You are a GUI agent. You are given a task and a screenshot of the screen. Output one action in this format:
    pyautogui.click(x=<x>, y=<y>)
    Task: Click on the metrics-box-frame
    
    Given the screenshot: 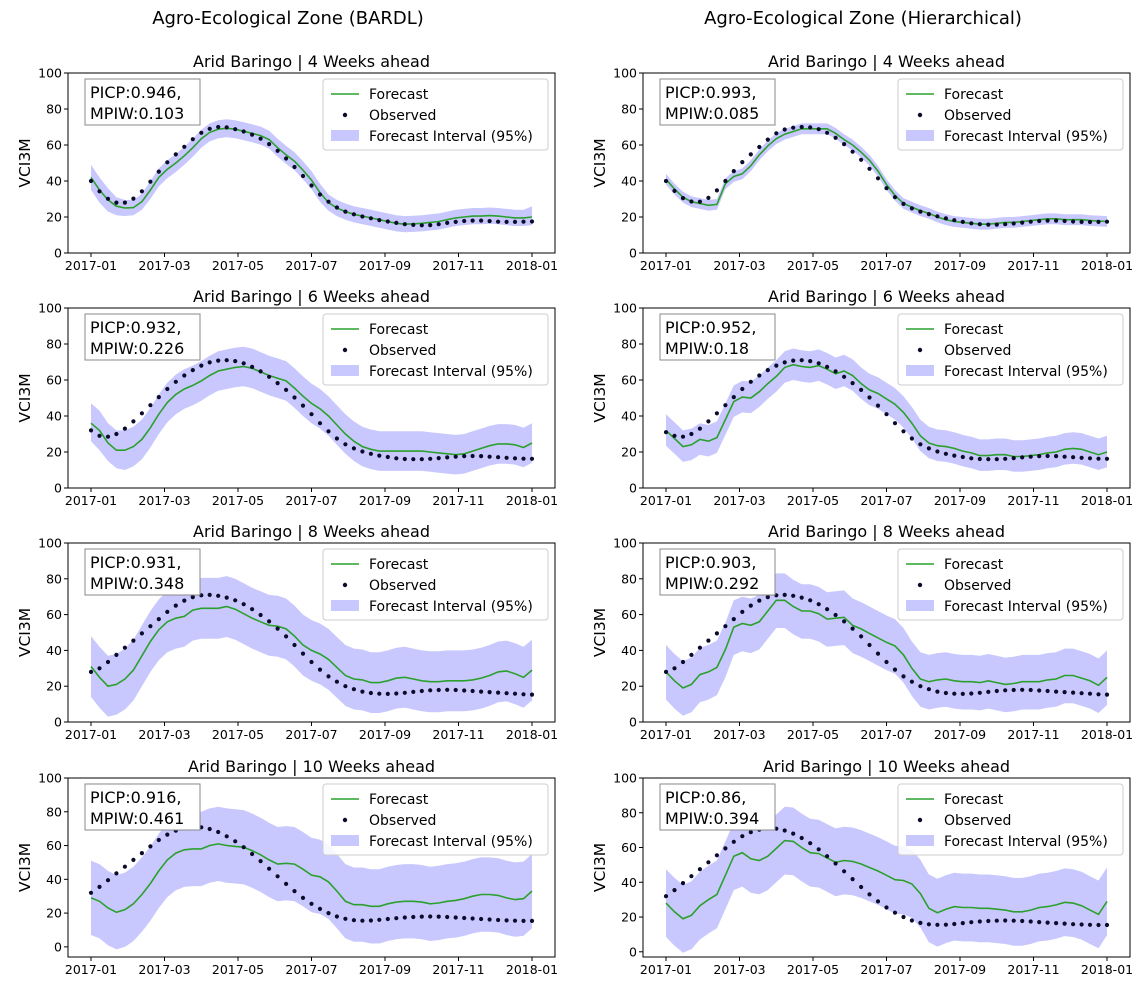 What is the action you would take?
    pyautogui.click(x=142, y=102)
    